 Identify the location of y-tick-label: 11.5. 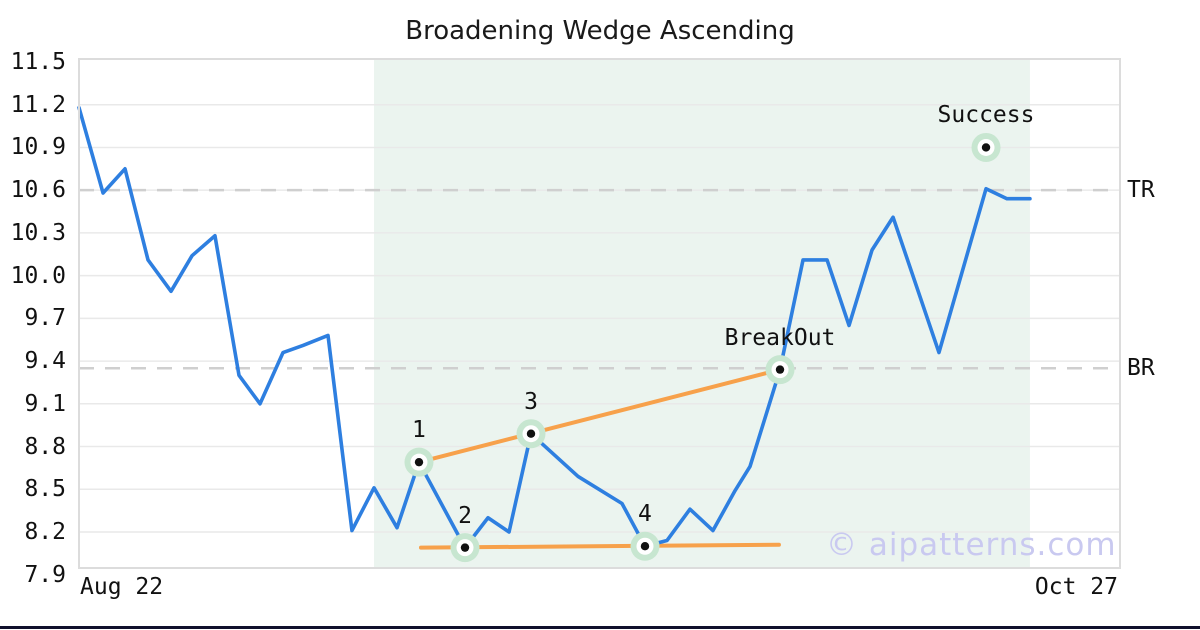
(38, 61).